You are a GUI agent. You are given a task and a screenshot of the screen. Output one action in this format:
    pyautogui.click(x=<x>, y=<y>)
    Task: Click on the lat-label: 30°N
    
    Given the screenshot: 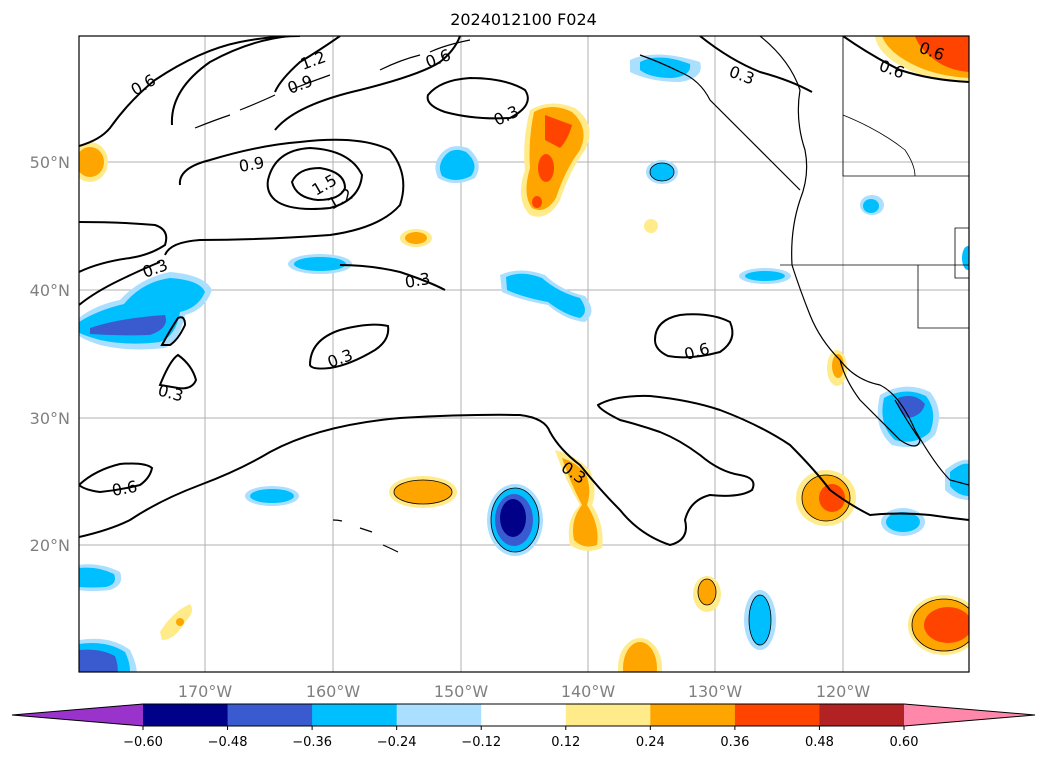 What is the action you would take?
    pyautogui.click(x=50, y=418)
    